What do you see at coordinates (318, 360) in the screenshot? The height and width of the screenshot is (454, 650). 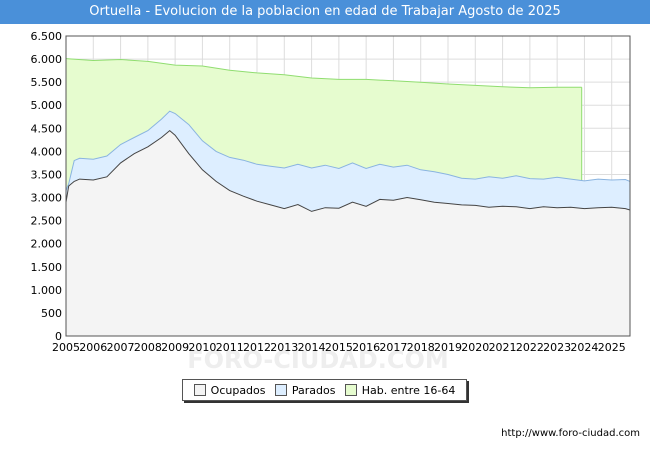 I see `watermark-text: FORO-CIUDAD.COM` at bounding box center [318, 360].